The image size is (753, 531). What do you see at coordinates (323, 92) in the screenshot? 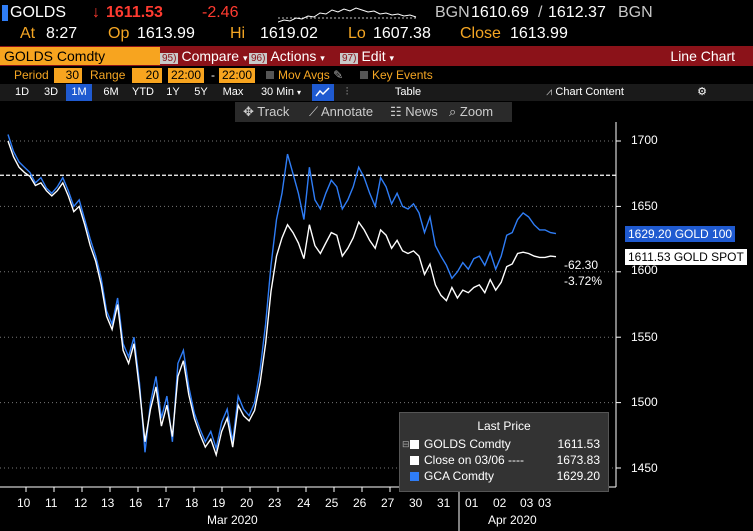
I see `line-chart-icon` at bounding box center [323, 92].